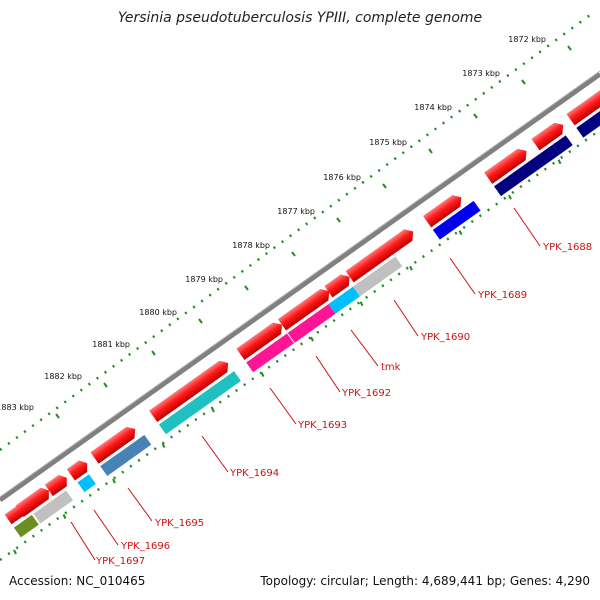 Image resolution: width=600 pixels, height=600 pixels. I want to click on gene-label: YPK_1696, so click(145, 546).